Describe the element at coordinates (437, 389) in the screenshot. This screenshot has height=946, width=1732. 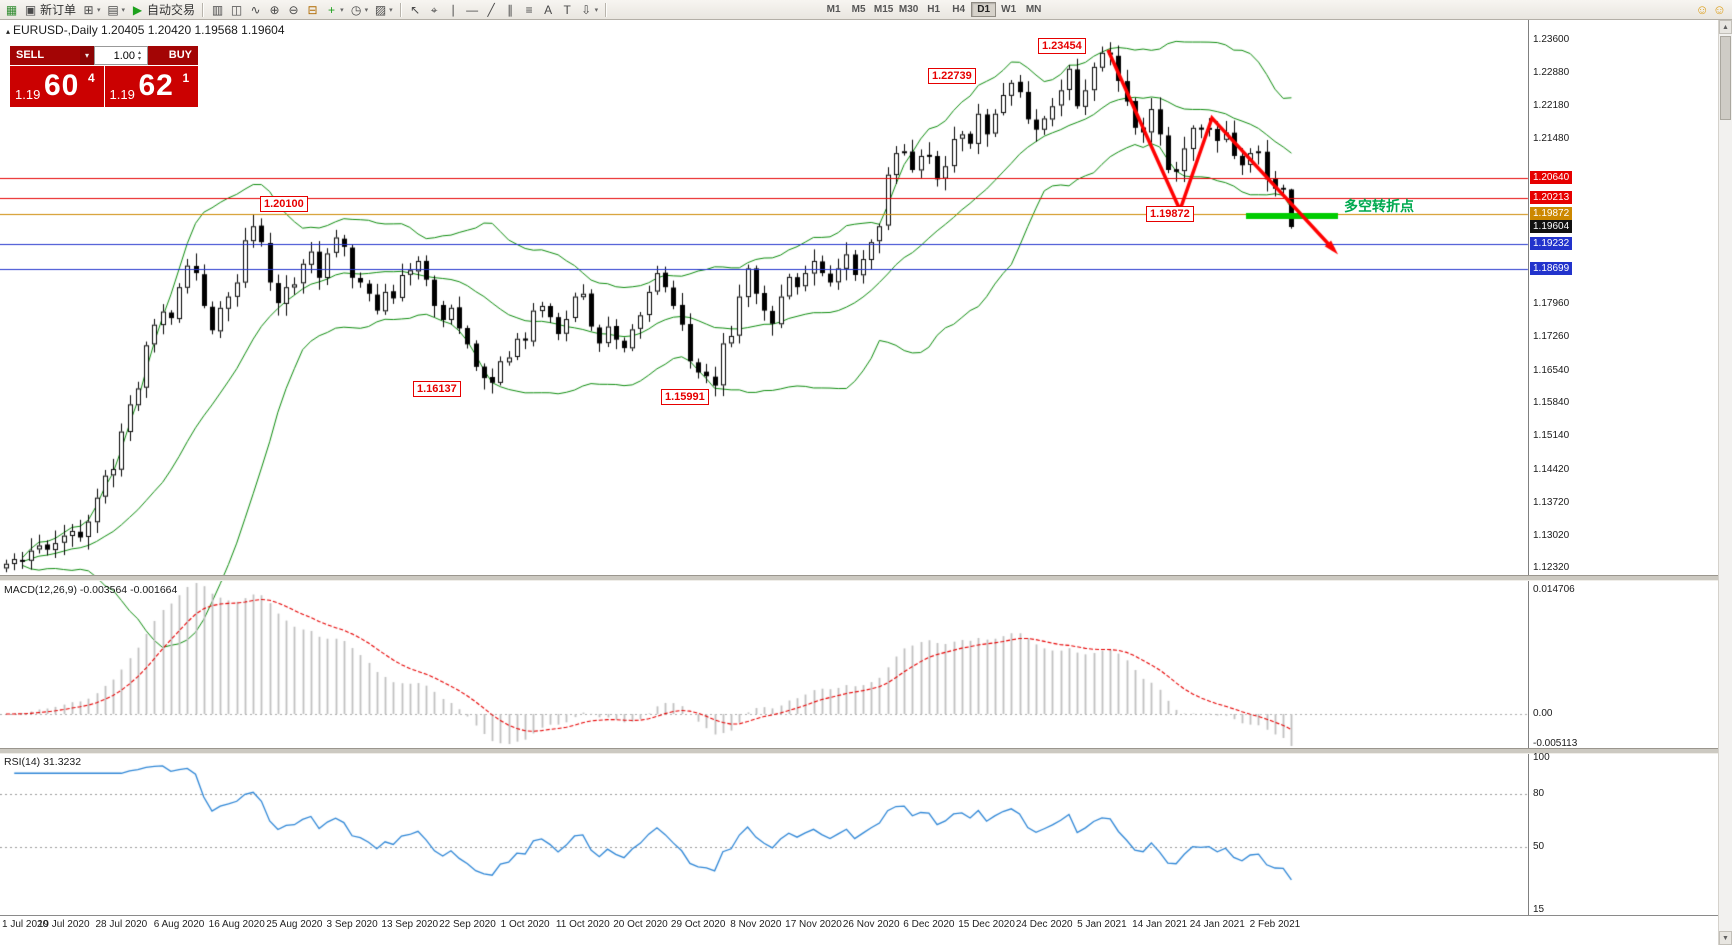
I see `price-callout: 1.16137` at that location.